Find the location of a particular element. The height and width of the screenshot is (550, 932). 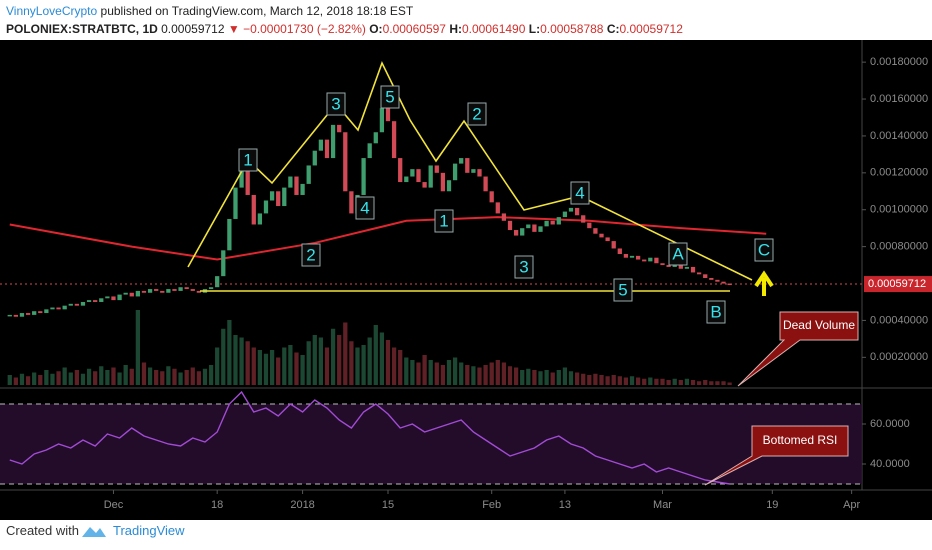

logo is located at coordinates (94, 532).